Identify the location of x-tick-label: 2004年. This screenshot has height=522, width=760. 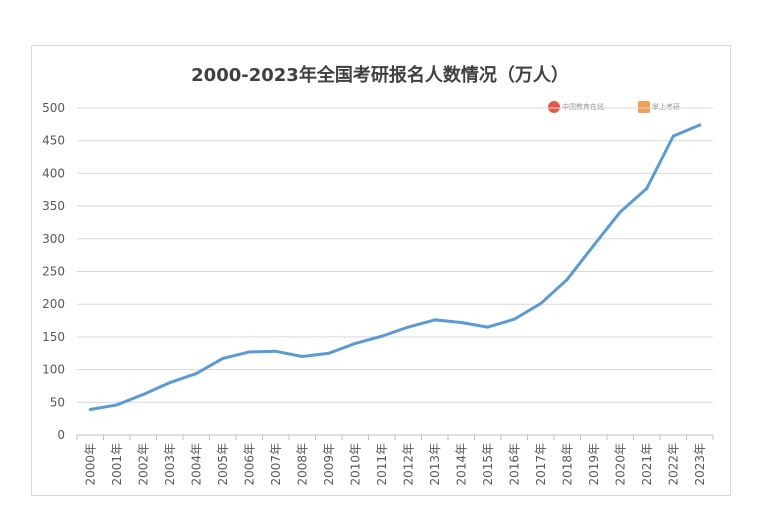
(196, 464).